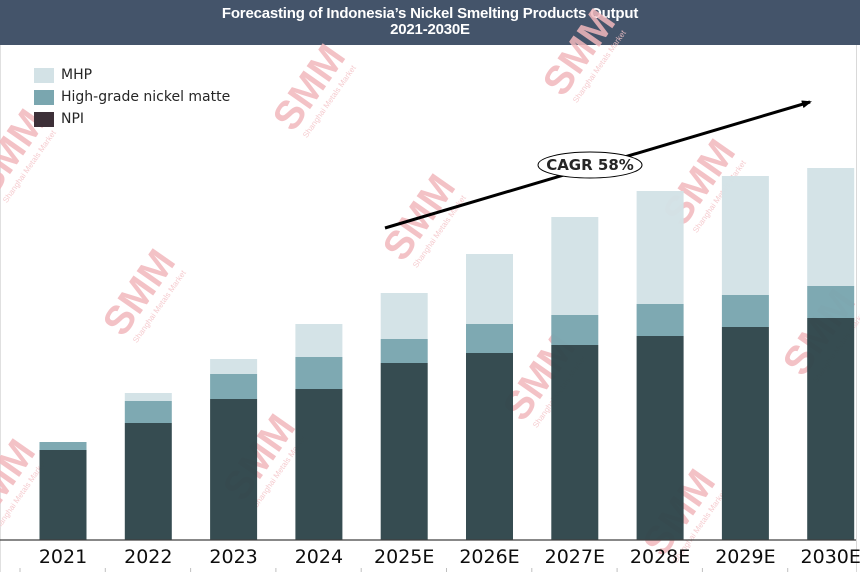 The height and width of the screenshot is (572, 860). What do you see at coordinates (234, 366) in the screenshot?
I see `bar-mhp-2023` at bounding box center [234, 366].